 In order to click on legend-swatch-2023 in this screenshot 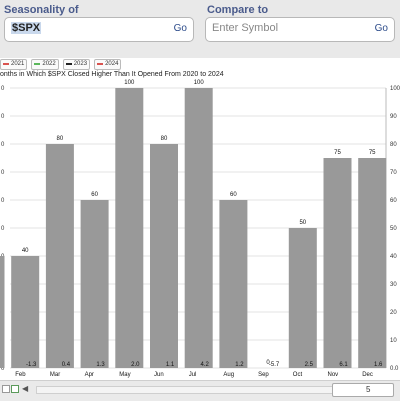, I will do `click(68, 64)`.